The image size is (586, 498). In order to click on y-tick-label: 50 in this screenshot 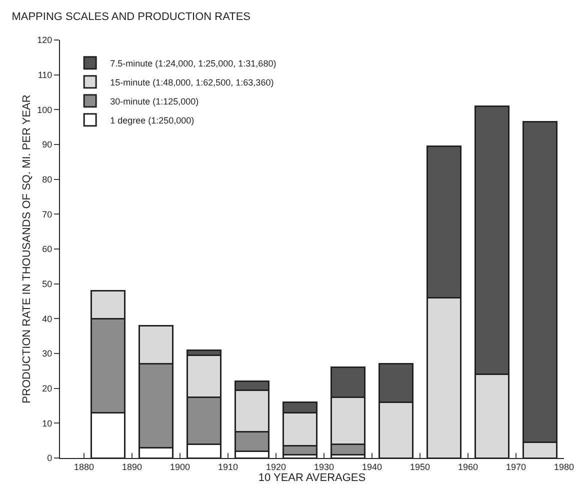, I will do `click(47, 283)`.